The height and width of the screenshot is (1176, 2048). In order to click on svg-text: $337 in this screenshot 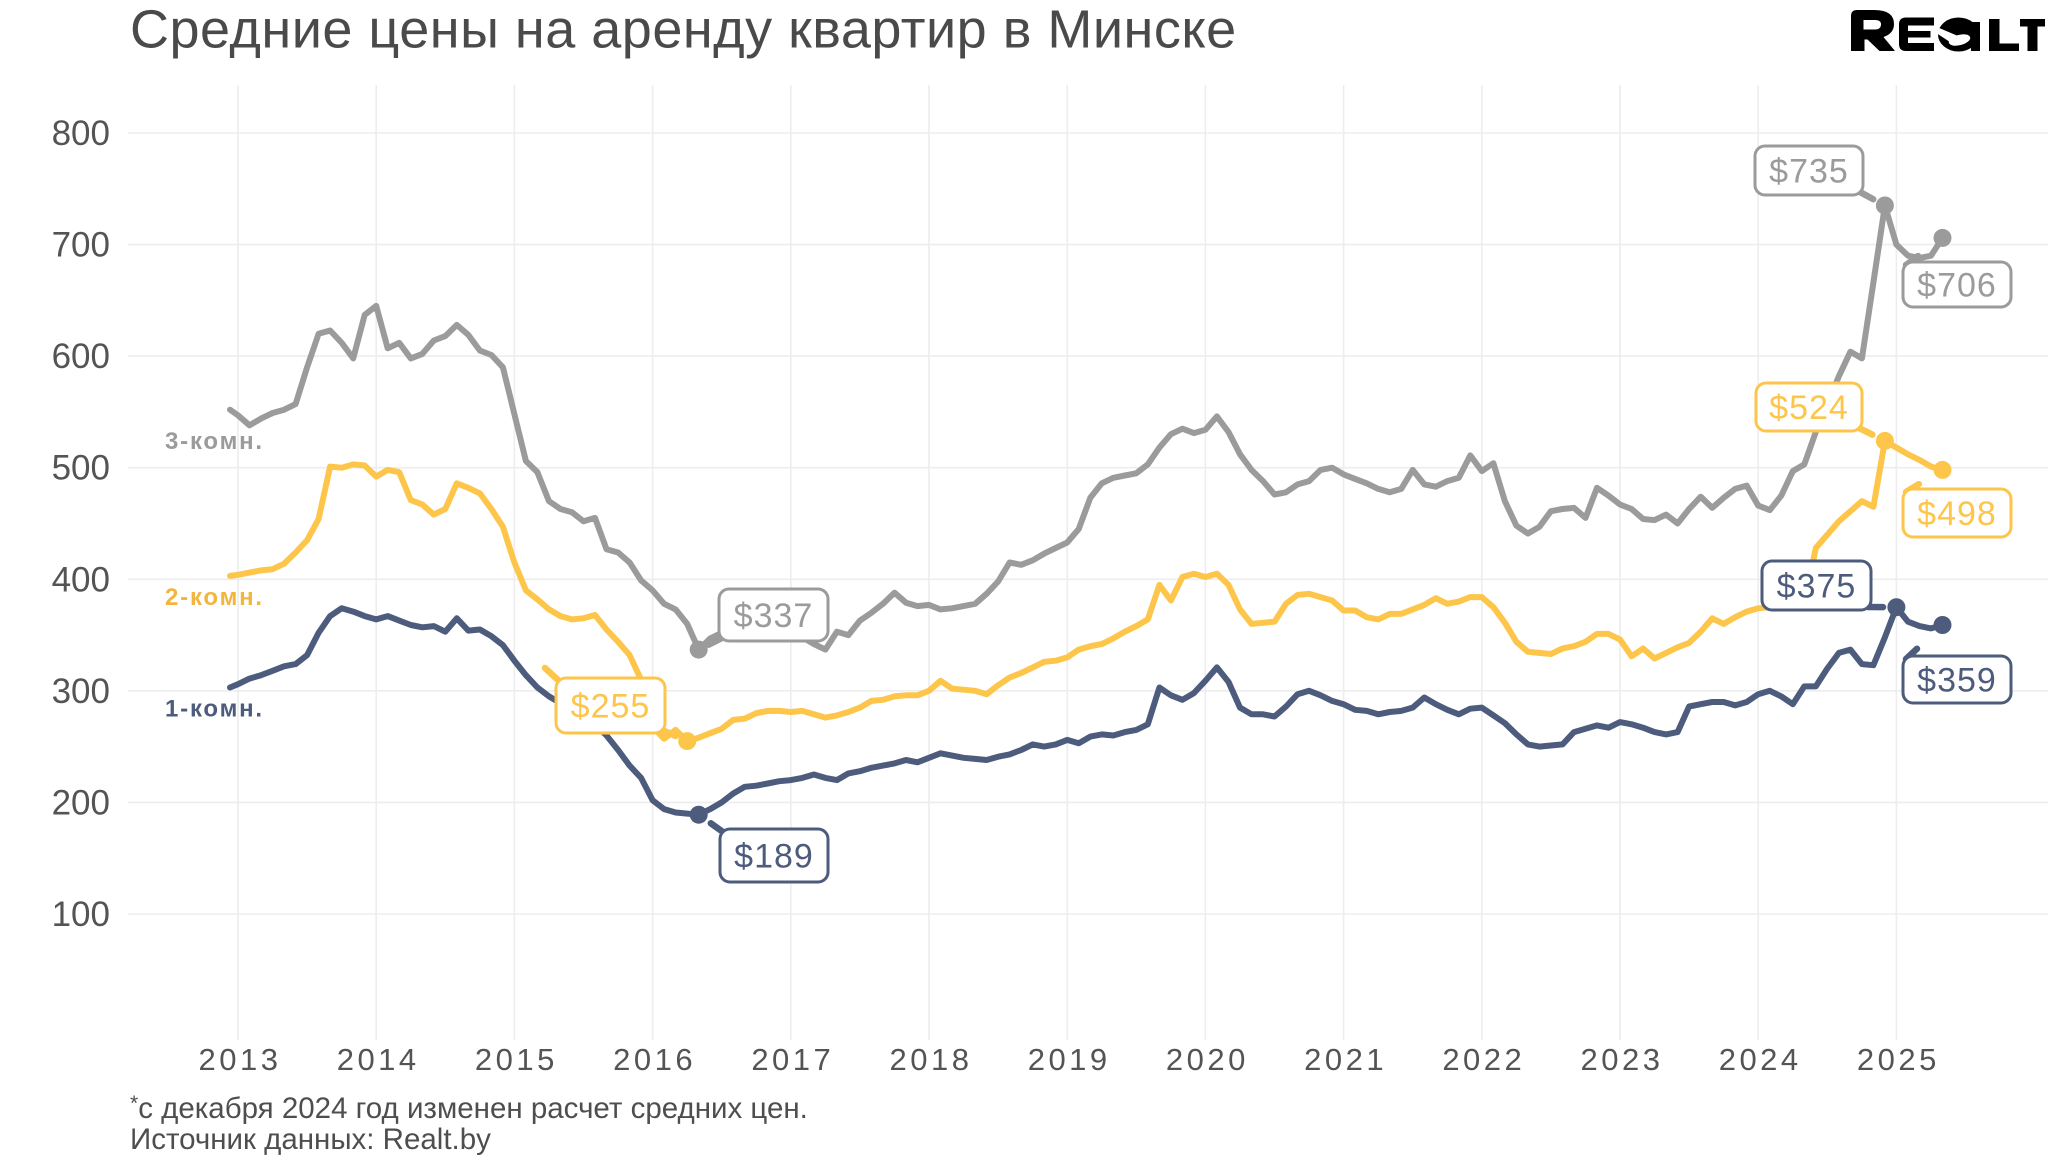, I will do `click(774, 616)`.